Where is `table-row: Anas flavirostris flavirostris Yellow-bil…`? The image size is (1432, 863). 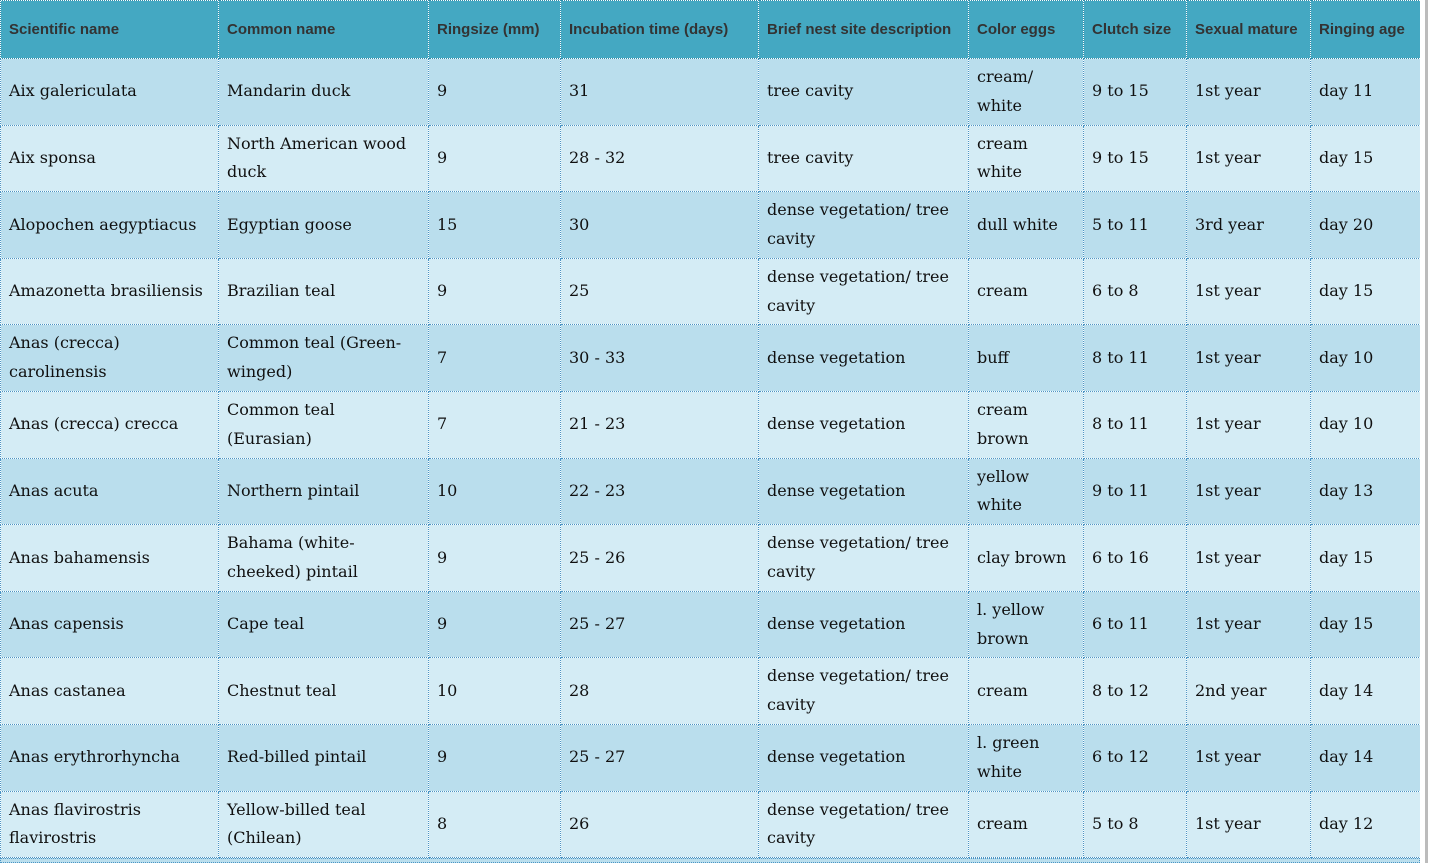 table-row: Anas flavirostris flavirostris Yellow-bil… is located at coordinates (710, 824).